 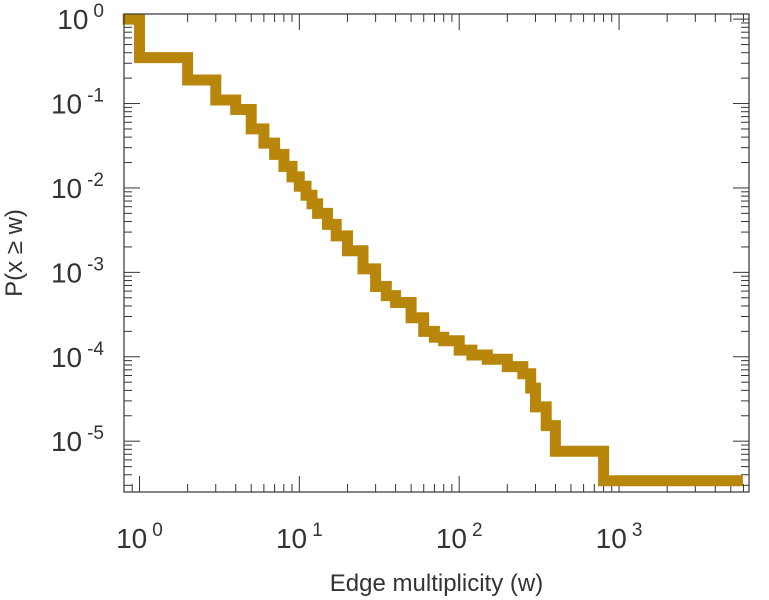 I want to click on x-tick-label: 10 2, so click(x=459, y=537).